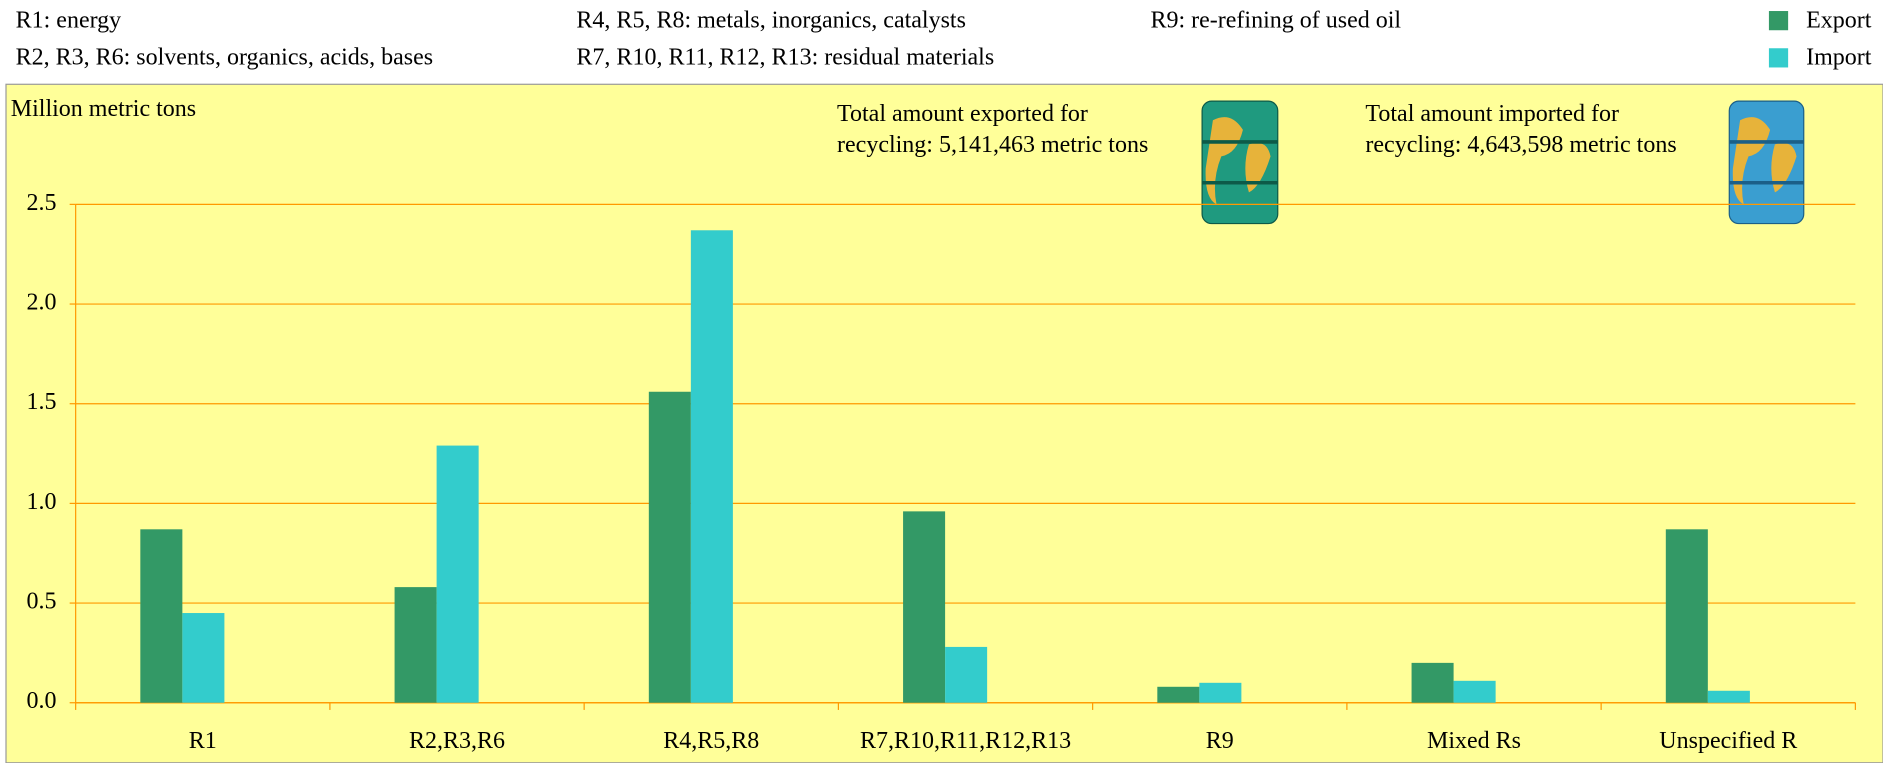 Image resolution: width=1883 pixels, height=763 pixels. What do you see at coordinates (962, 114) in the screenshot?
I see `annotation: Total amount exported for` at bounding box center [962, 114].